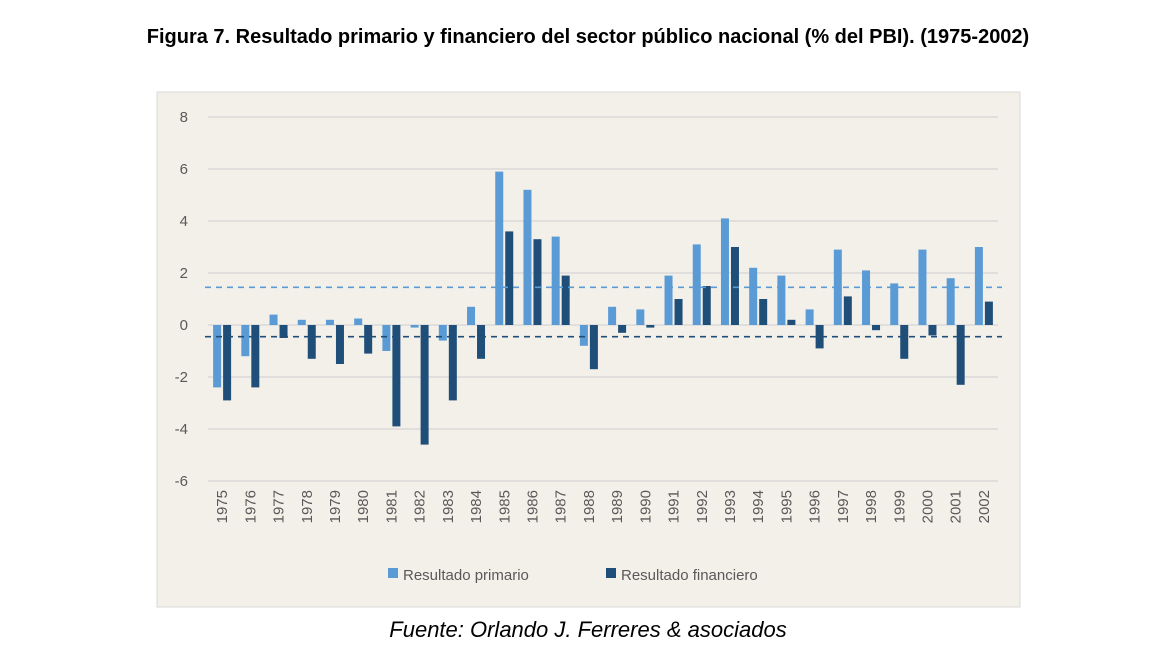 The height and width of the screenshot is (666, 1176). Describe the element at coordinates (730, 506) in the screenshot. I see `x-tick-label: 1993` at that location.